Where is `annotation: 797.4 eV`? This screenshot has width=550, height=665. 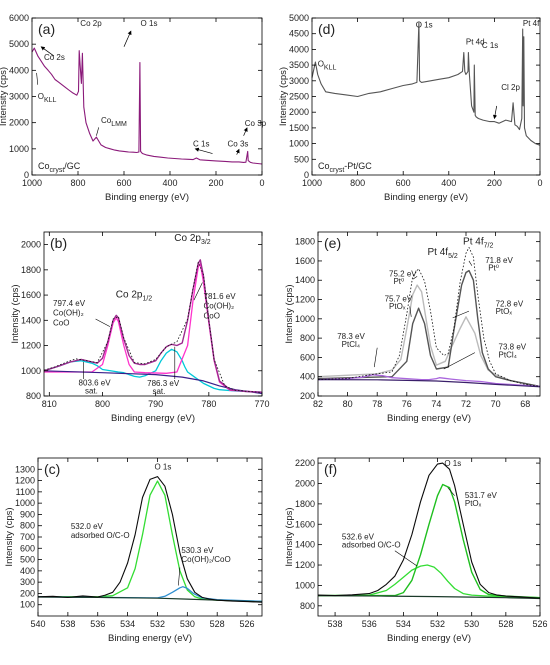
annotation: 797.4 eV is located at coordinates (69, 303).